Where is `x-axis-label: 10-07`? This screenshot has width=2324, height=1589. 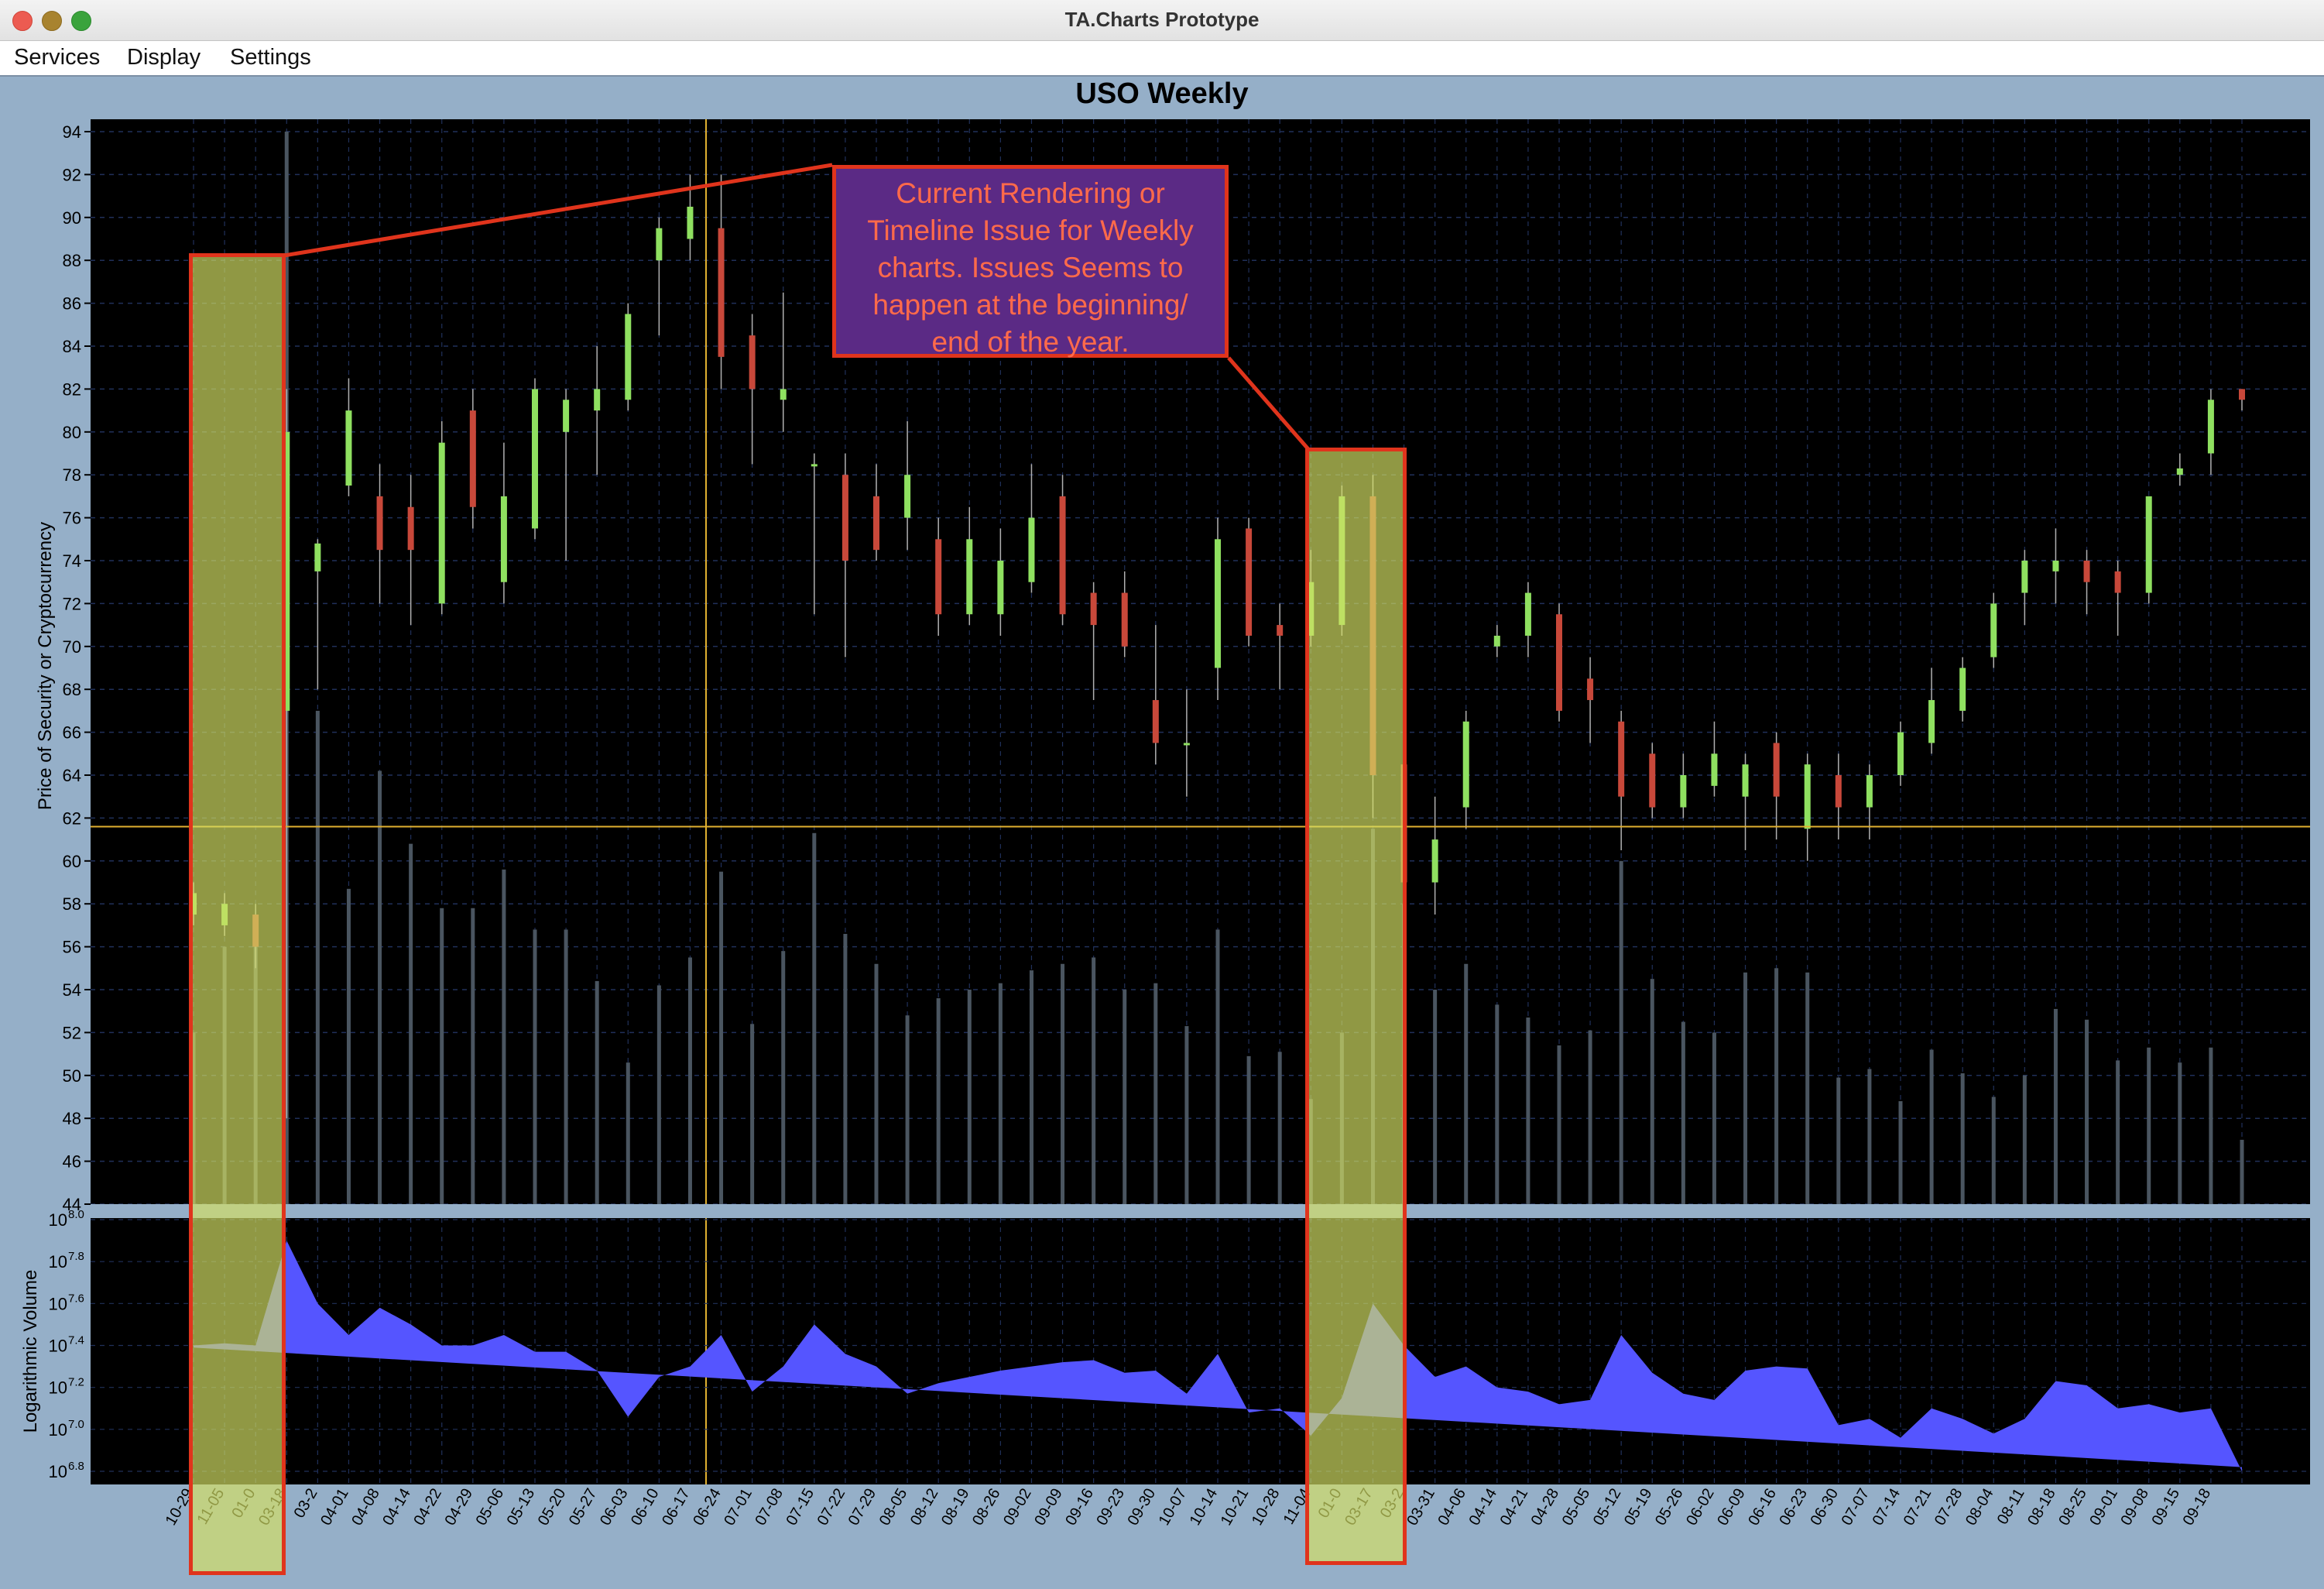
x-axis-label: 10-07 is located at coordinates (1173, 1507).